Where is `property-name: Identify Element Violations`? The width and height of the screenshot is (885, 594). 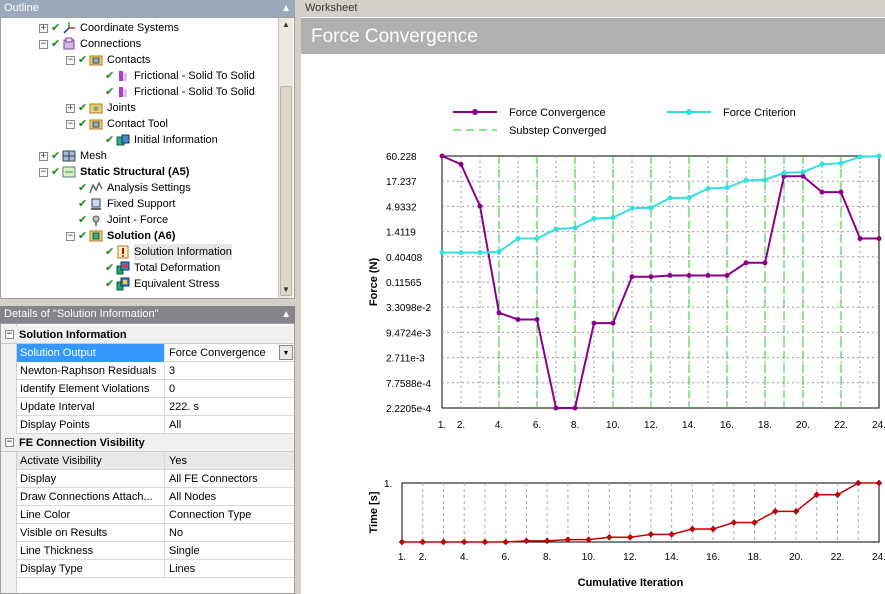
property-name: Identify Element Violations is located at coordinates (91, 389).